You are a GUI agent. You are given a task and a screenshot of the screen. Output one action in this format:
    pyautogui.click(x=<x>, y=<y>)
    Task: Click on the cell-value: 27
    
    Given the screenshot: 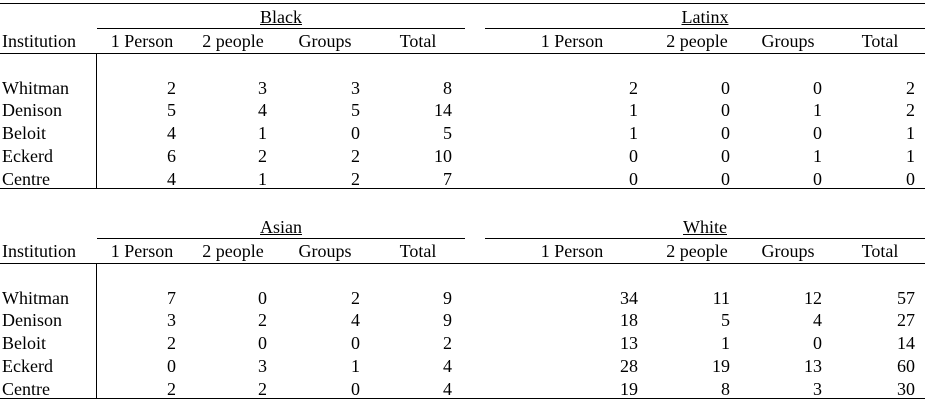 What is the action you would take?
    pyautogui.click(x=906, y=320)
    